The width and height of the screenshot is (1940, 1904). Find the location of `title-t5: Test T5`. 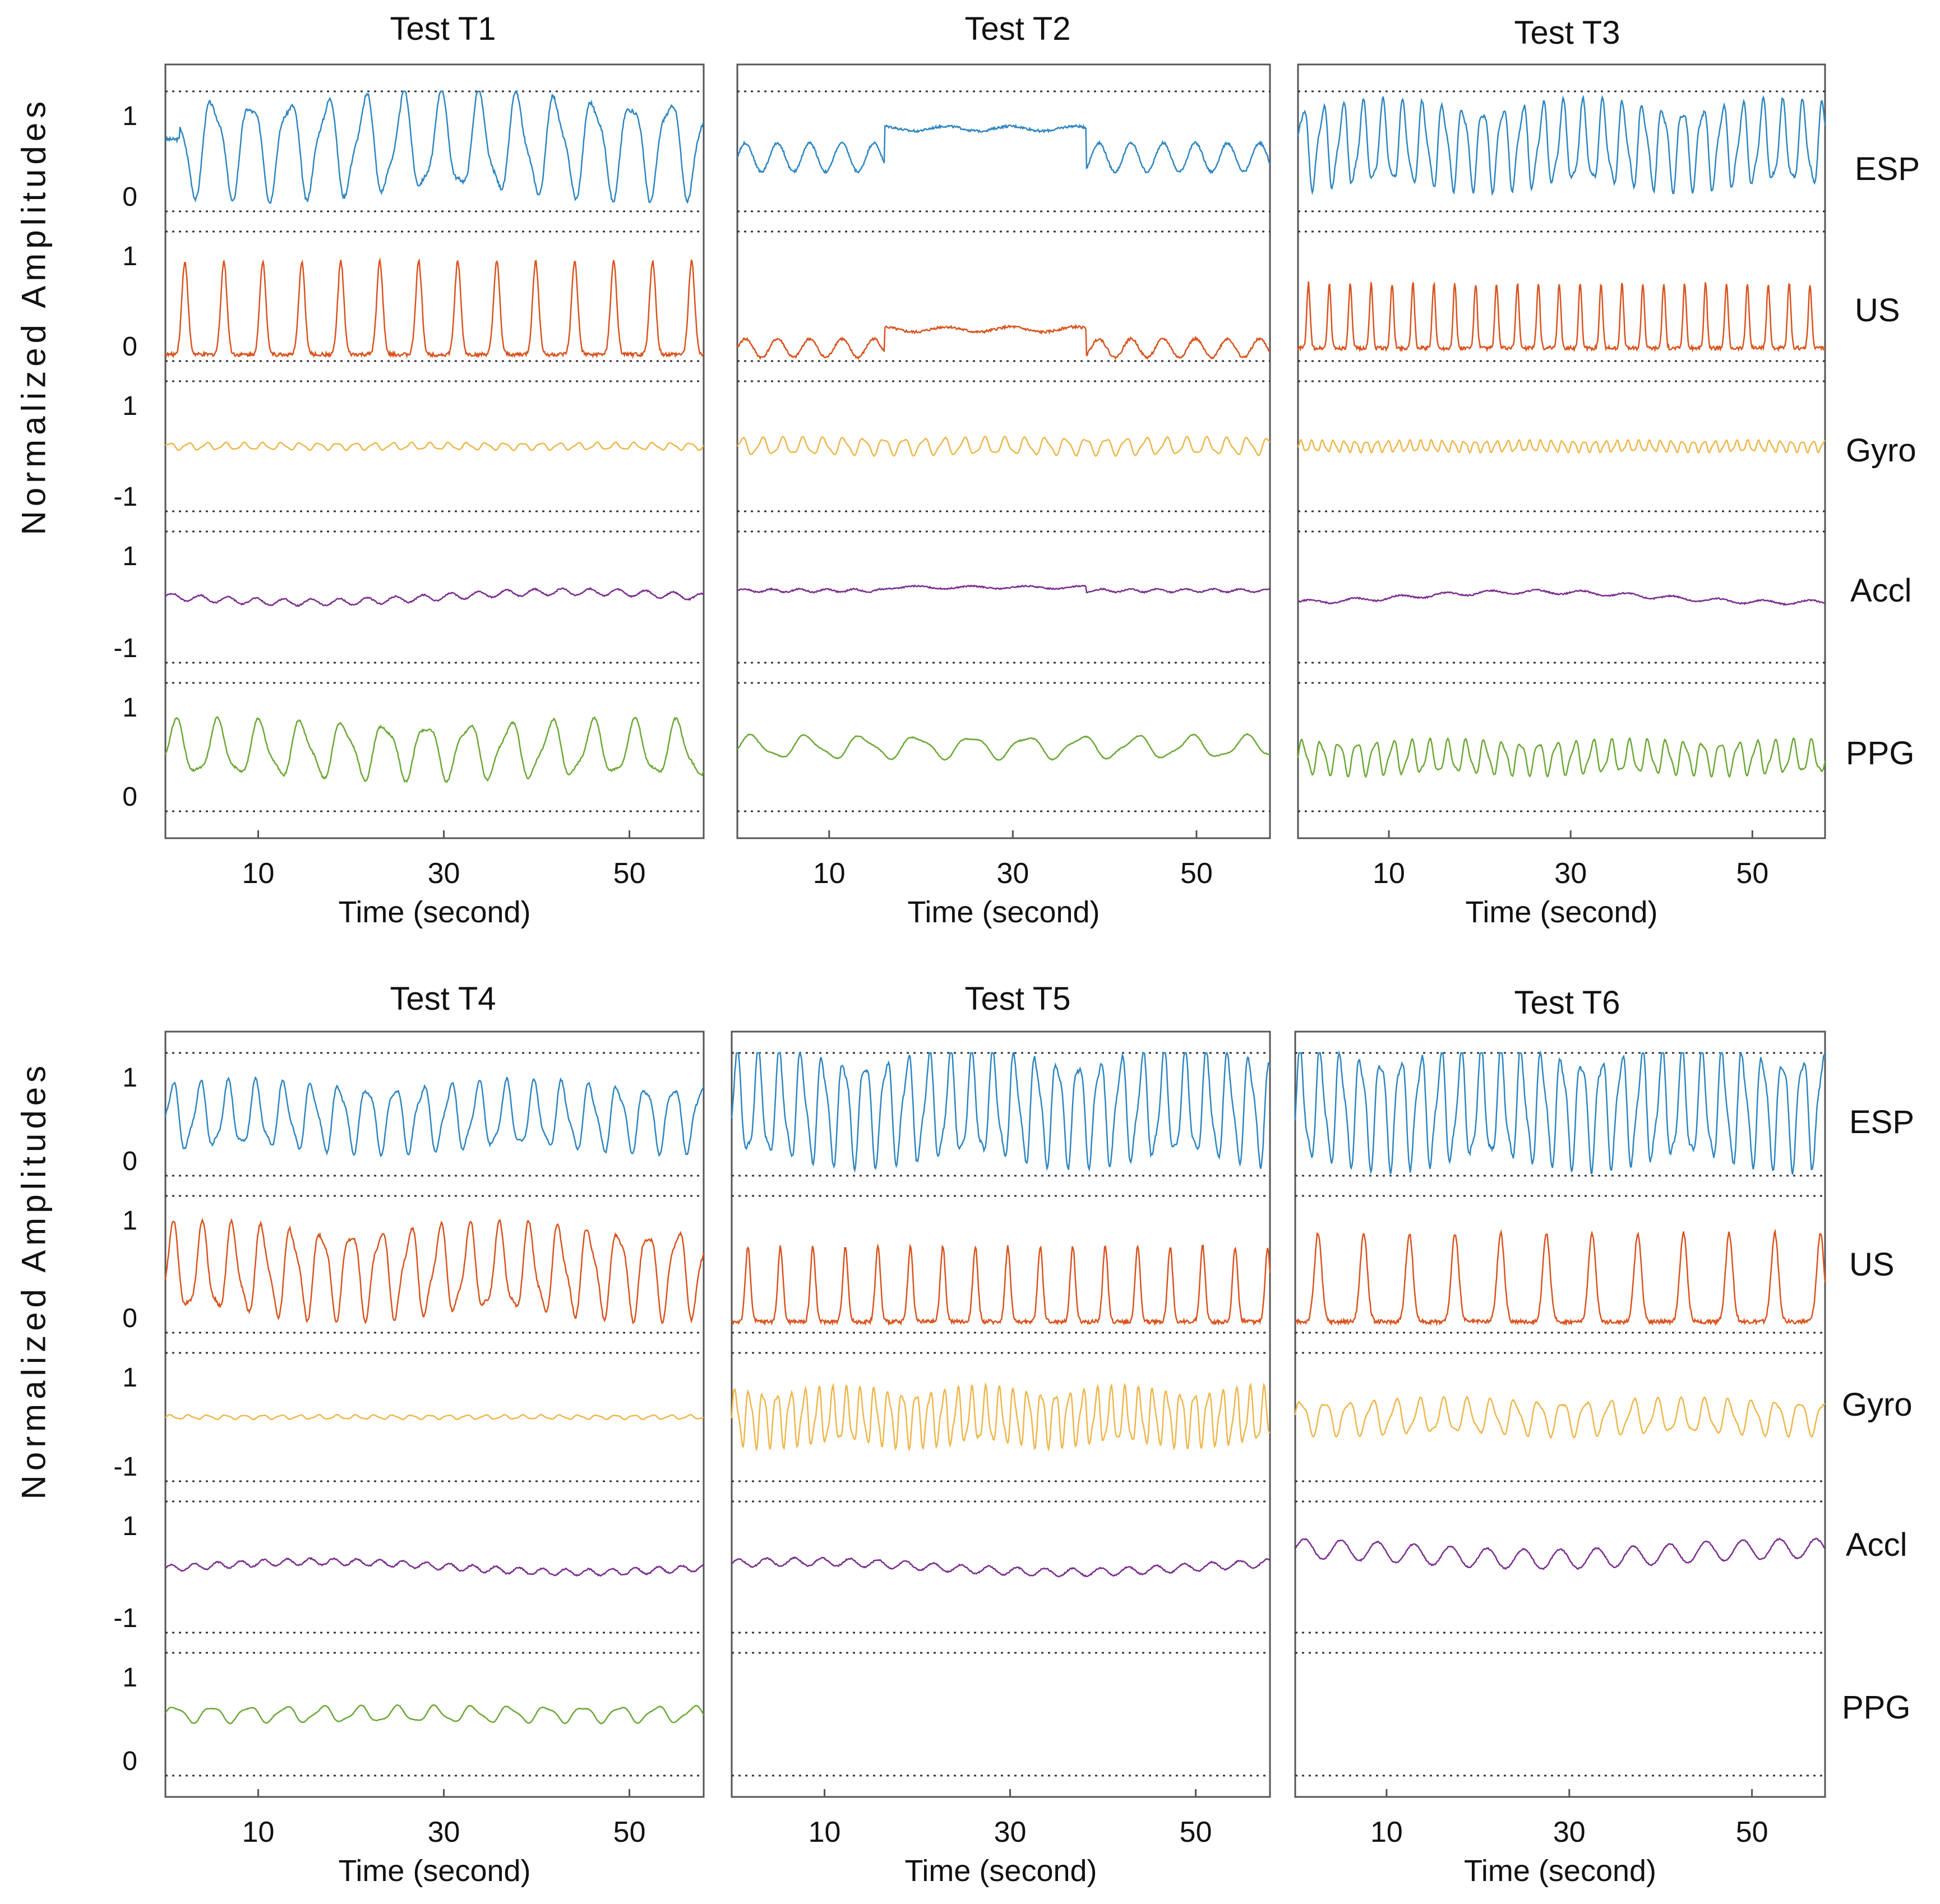

title-t5: Test T5 is located at coordinates (1018, 999).